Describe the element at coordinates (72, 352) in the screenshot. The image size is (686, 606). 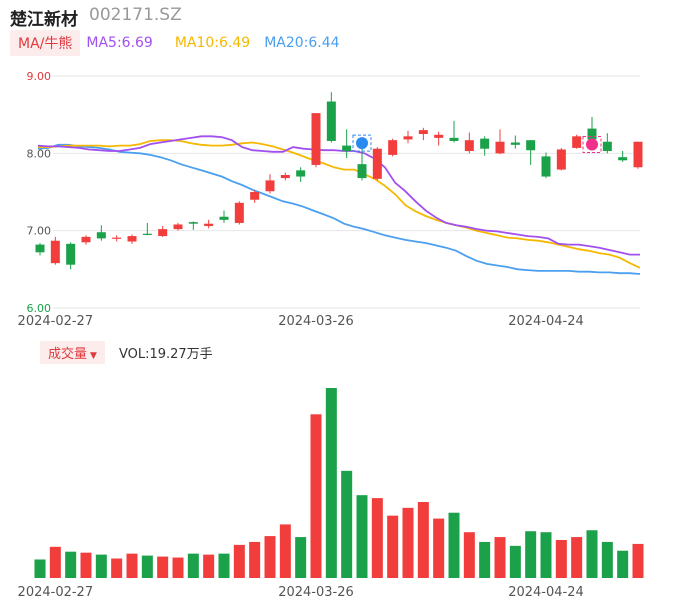
I see `volume-indicator-dropdown: 成交量 ▼` at that location.